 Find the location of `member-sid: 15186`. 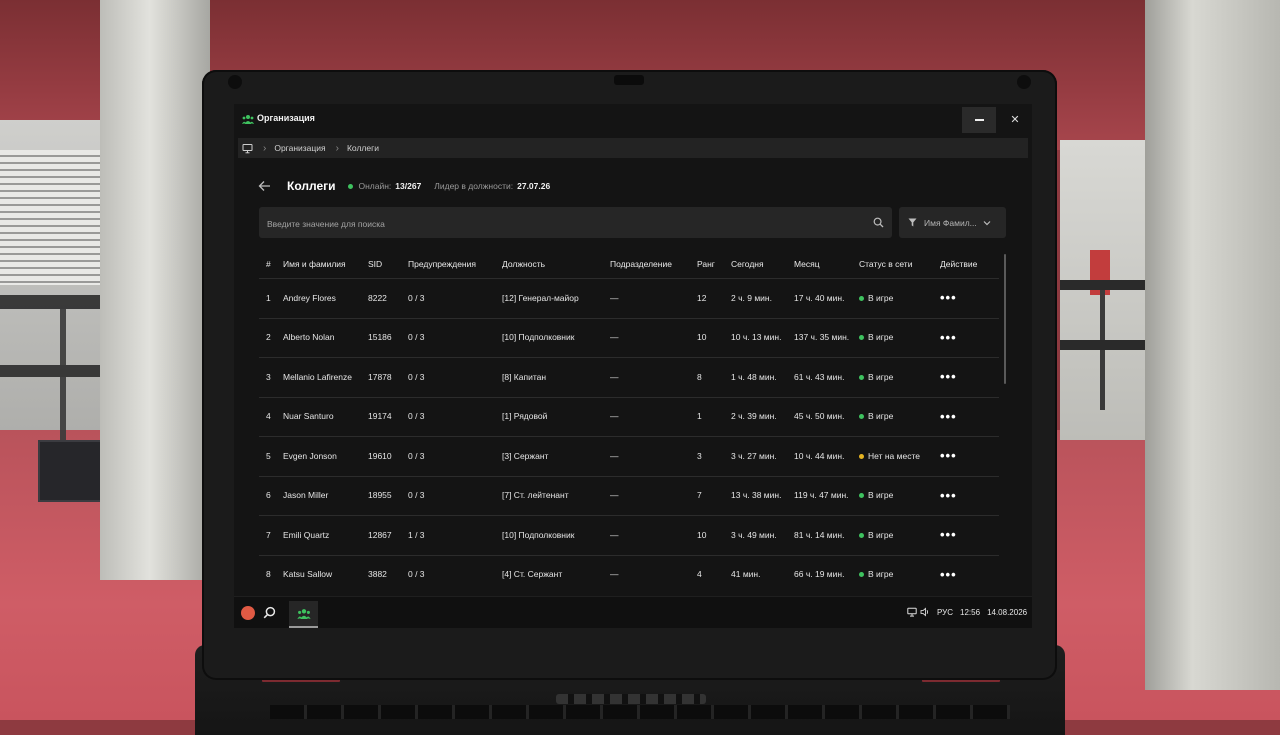

member-sid: 15186 is located at coordinates (380, 337).